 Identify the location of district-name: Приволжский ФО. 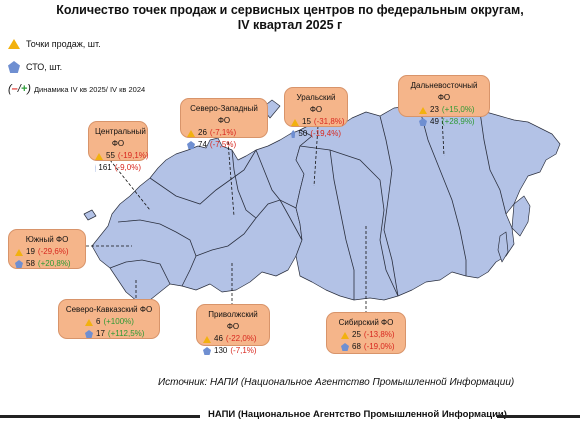
(233, 320).